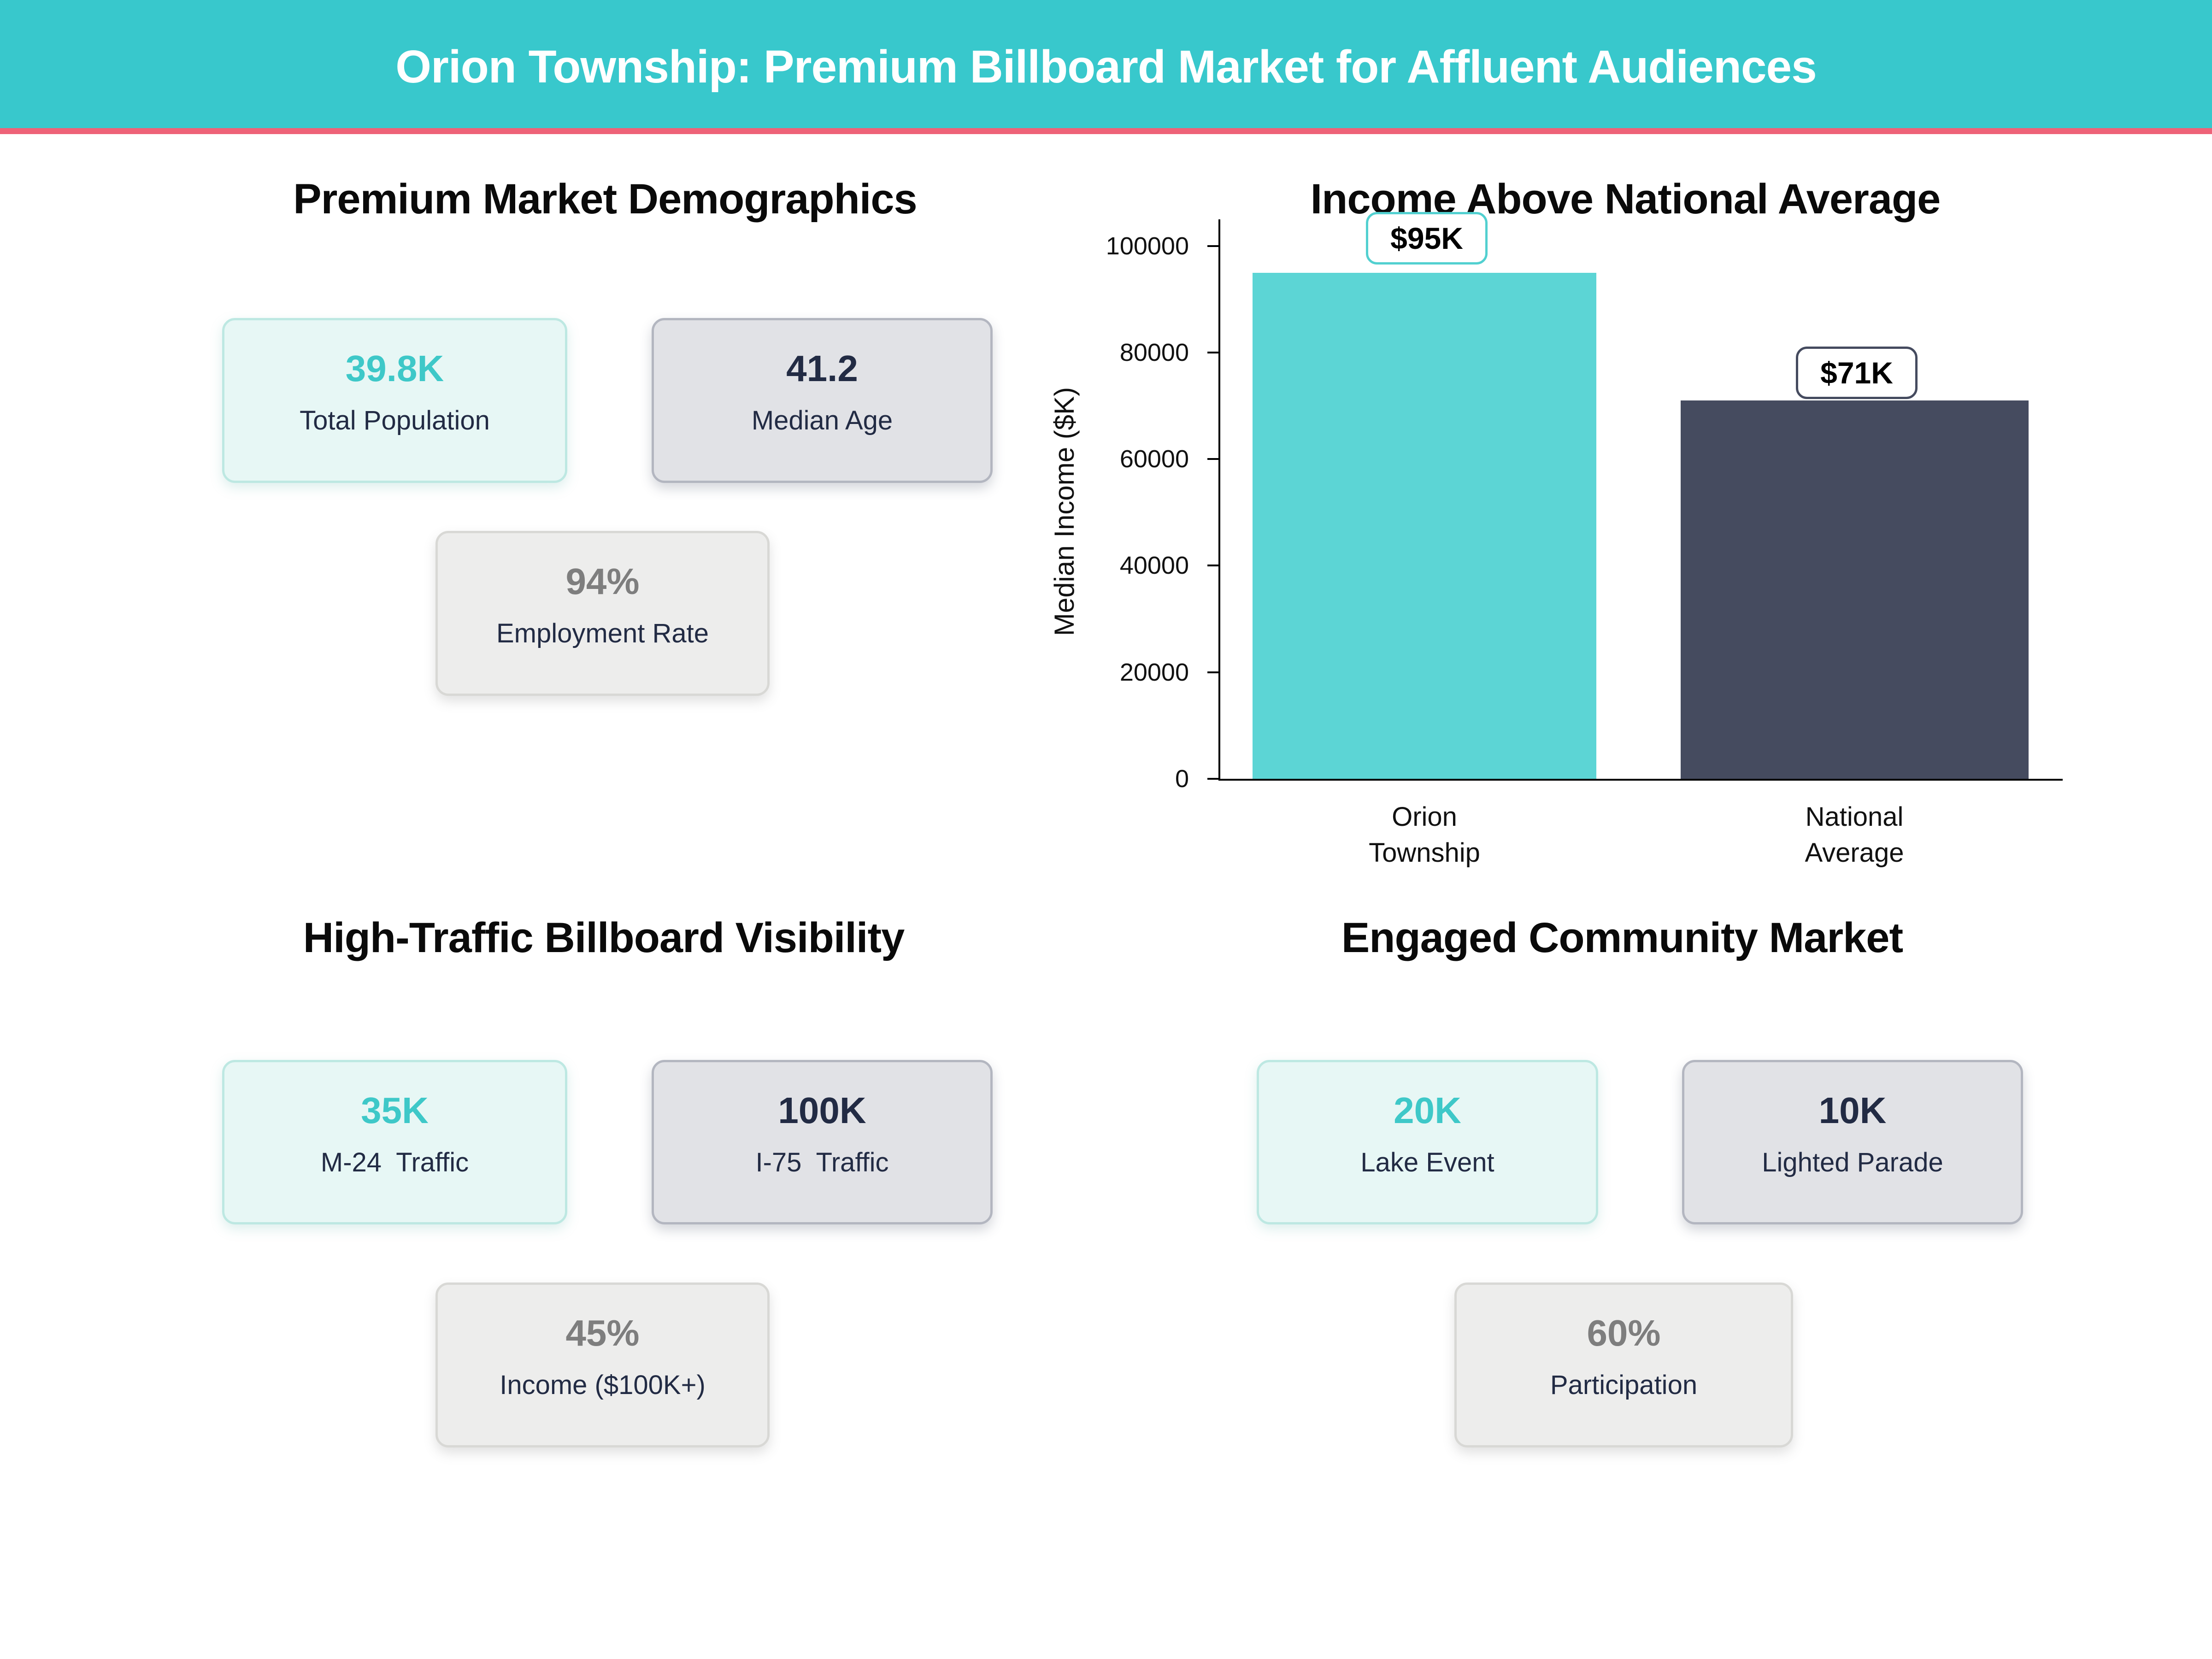 This screenshot has width=2212, height=1659. I want to click on stat-value: 35K, so click(395, 1110).